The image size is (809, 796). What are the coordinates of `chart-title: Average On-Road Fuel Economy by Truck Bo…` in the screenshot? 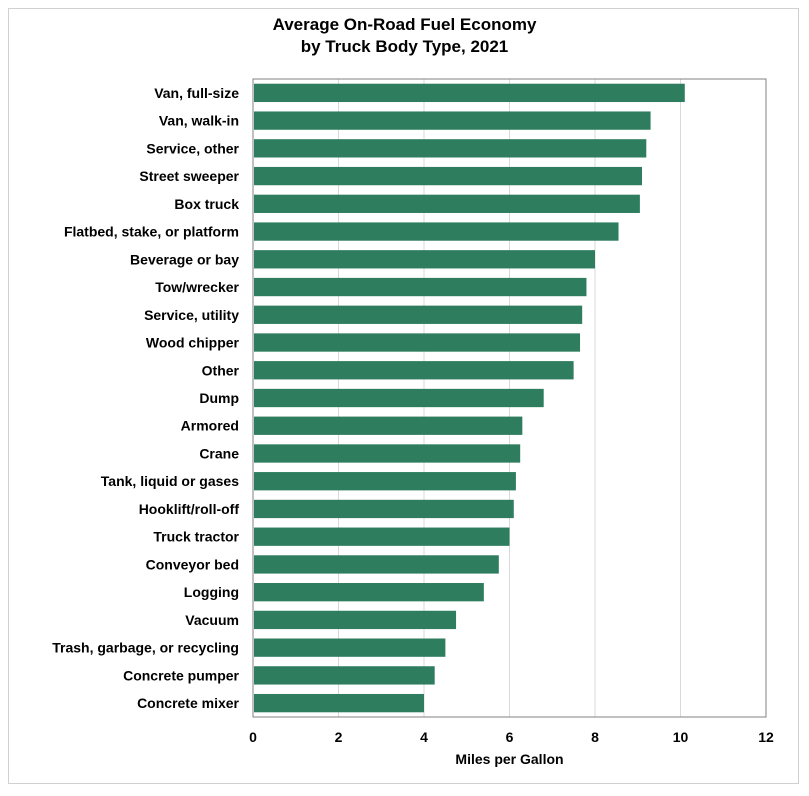 It's located at (404, 36).